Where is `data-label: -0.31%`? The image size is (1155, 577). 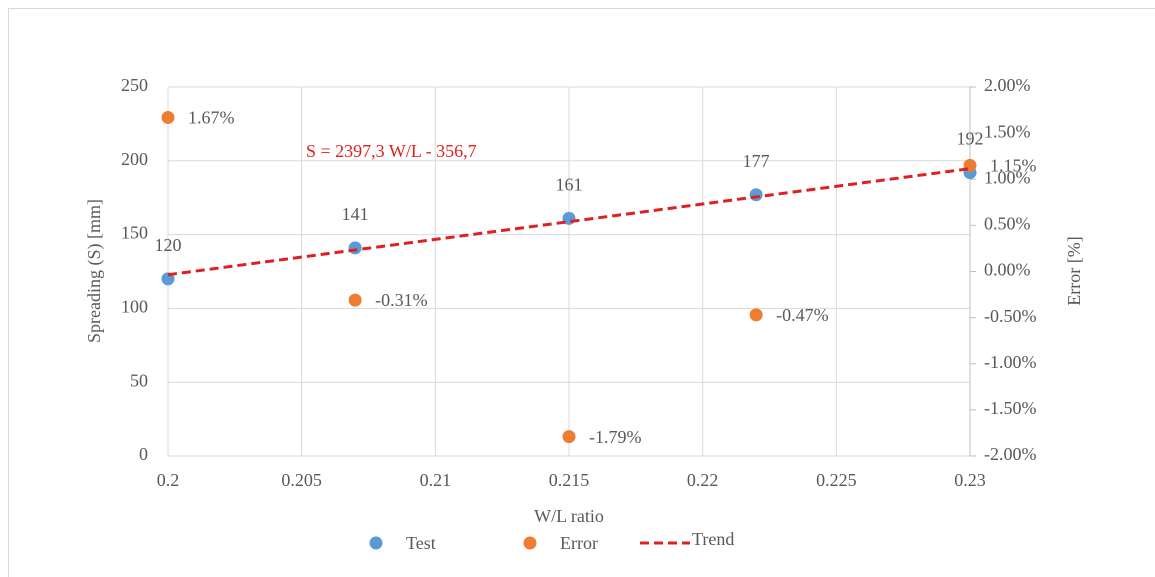 data-label: -0.31% is located at coordinates (401, 300).